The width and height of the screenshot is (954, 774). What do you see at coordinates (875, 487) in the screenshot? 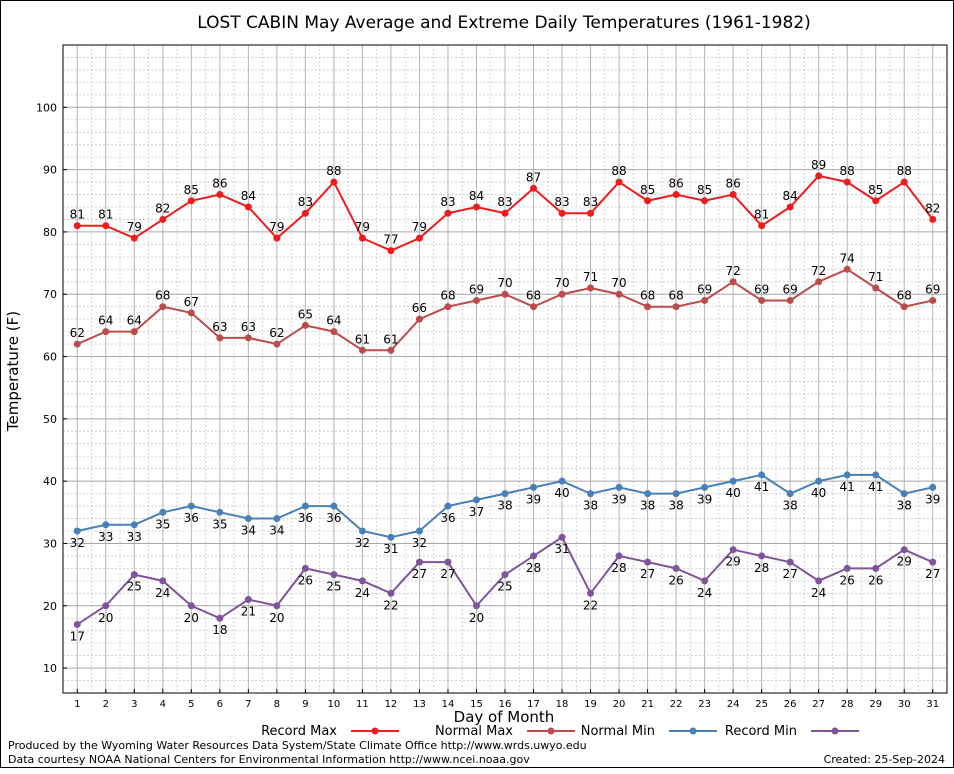
I see `data-label: 41` at bounding box center [875, 487].